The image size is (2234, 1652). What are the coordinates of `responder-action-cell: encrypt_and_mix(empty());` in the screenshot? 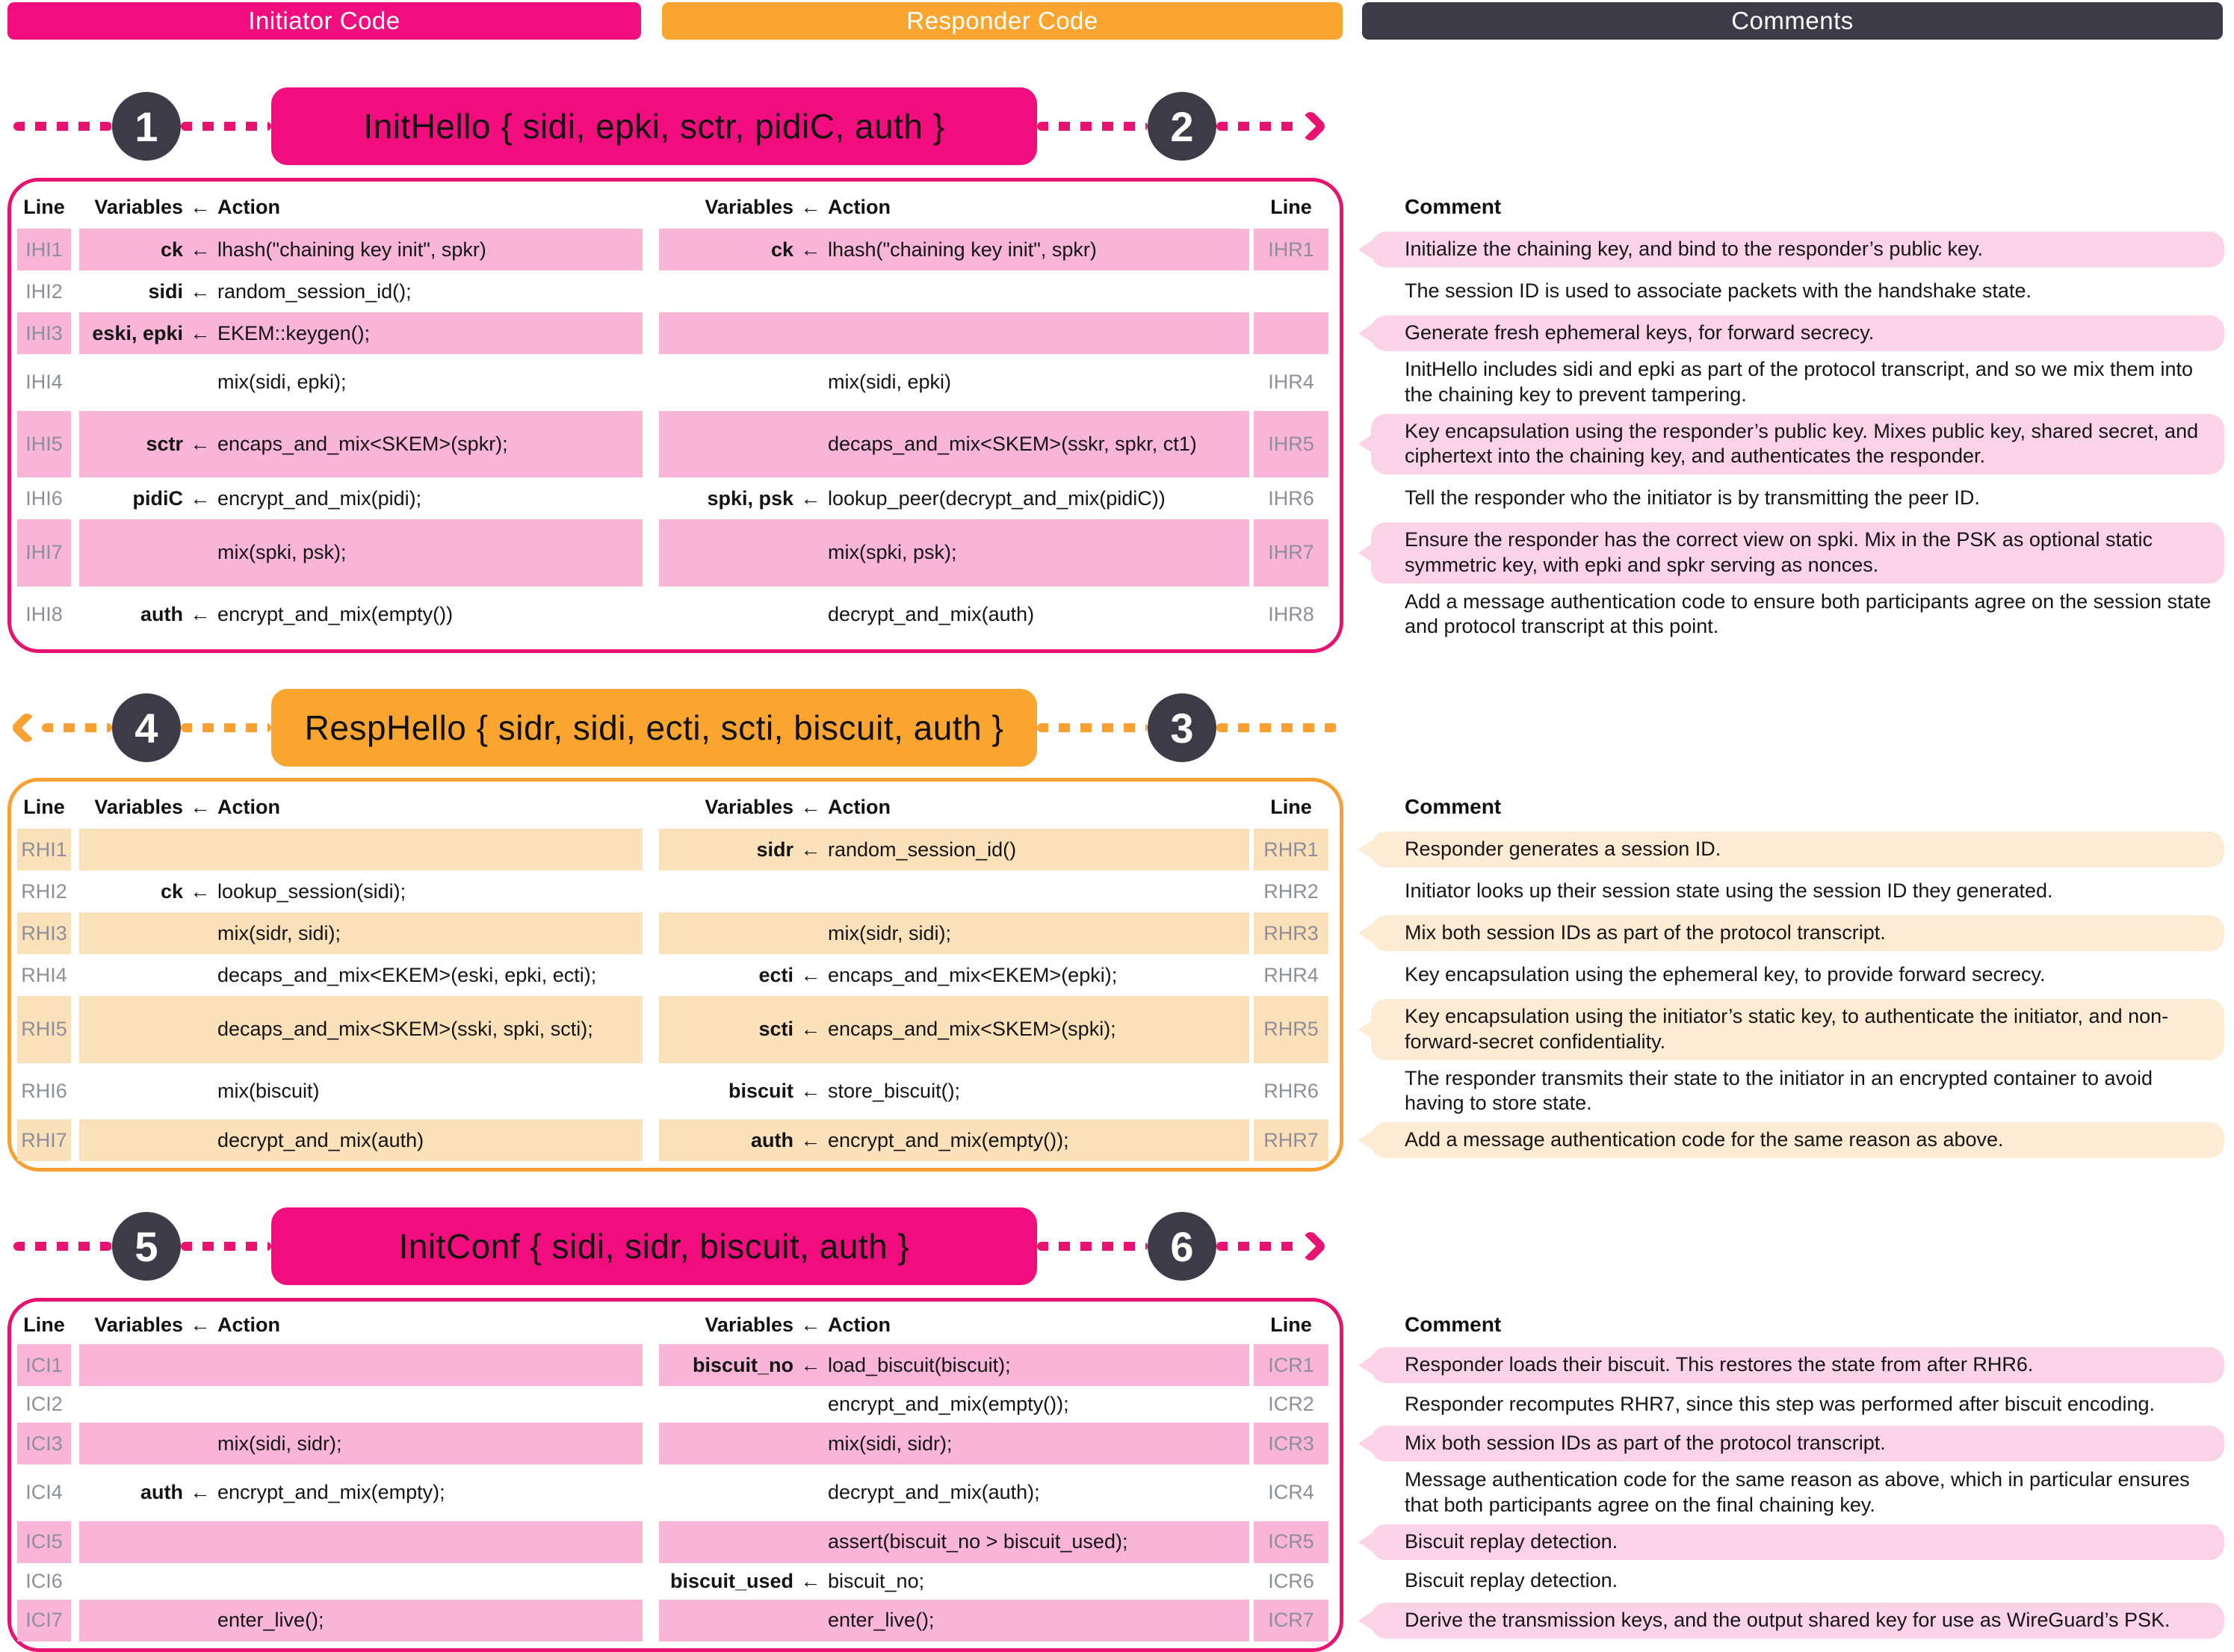 It's located at (954, 1404).